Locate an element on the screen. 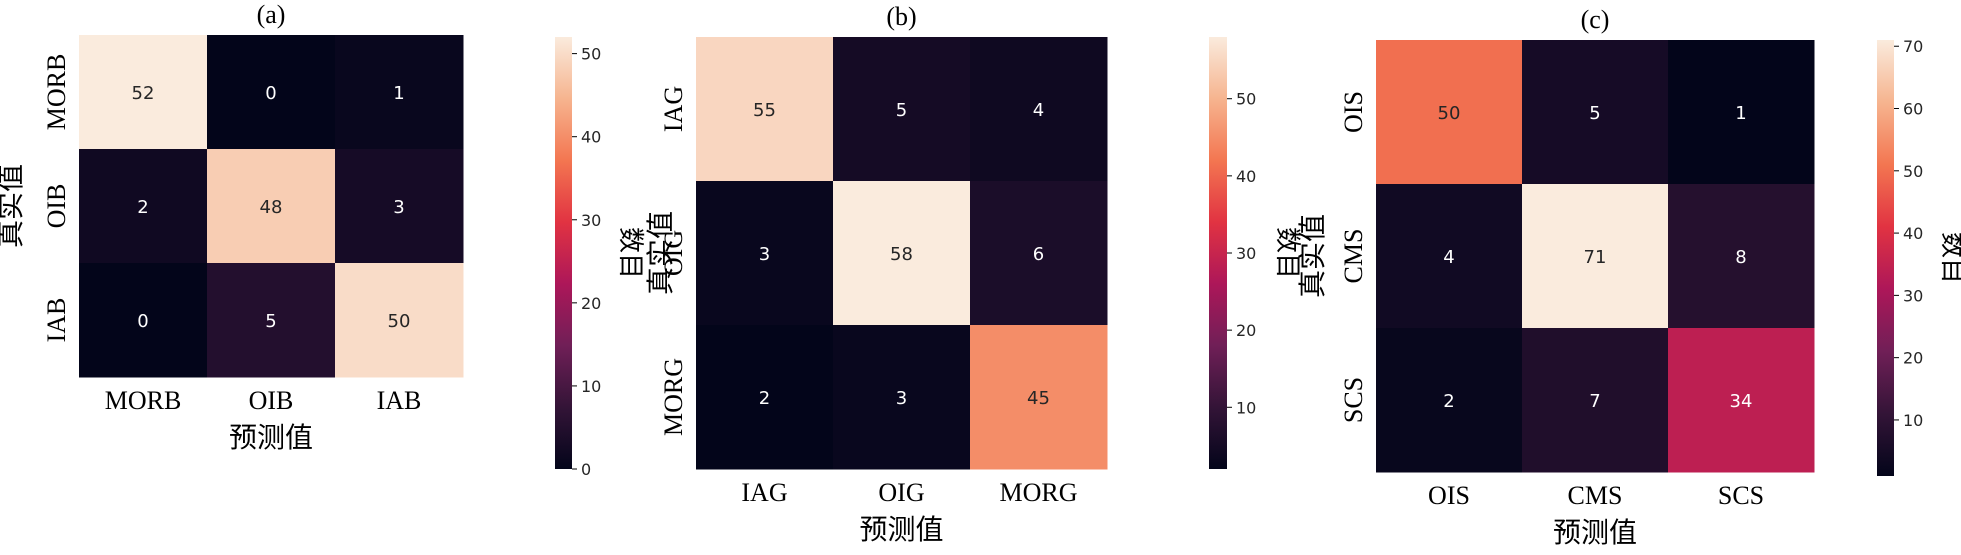  x-tick-label: OIB is located at coordinates (271, 400).